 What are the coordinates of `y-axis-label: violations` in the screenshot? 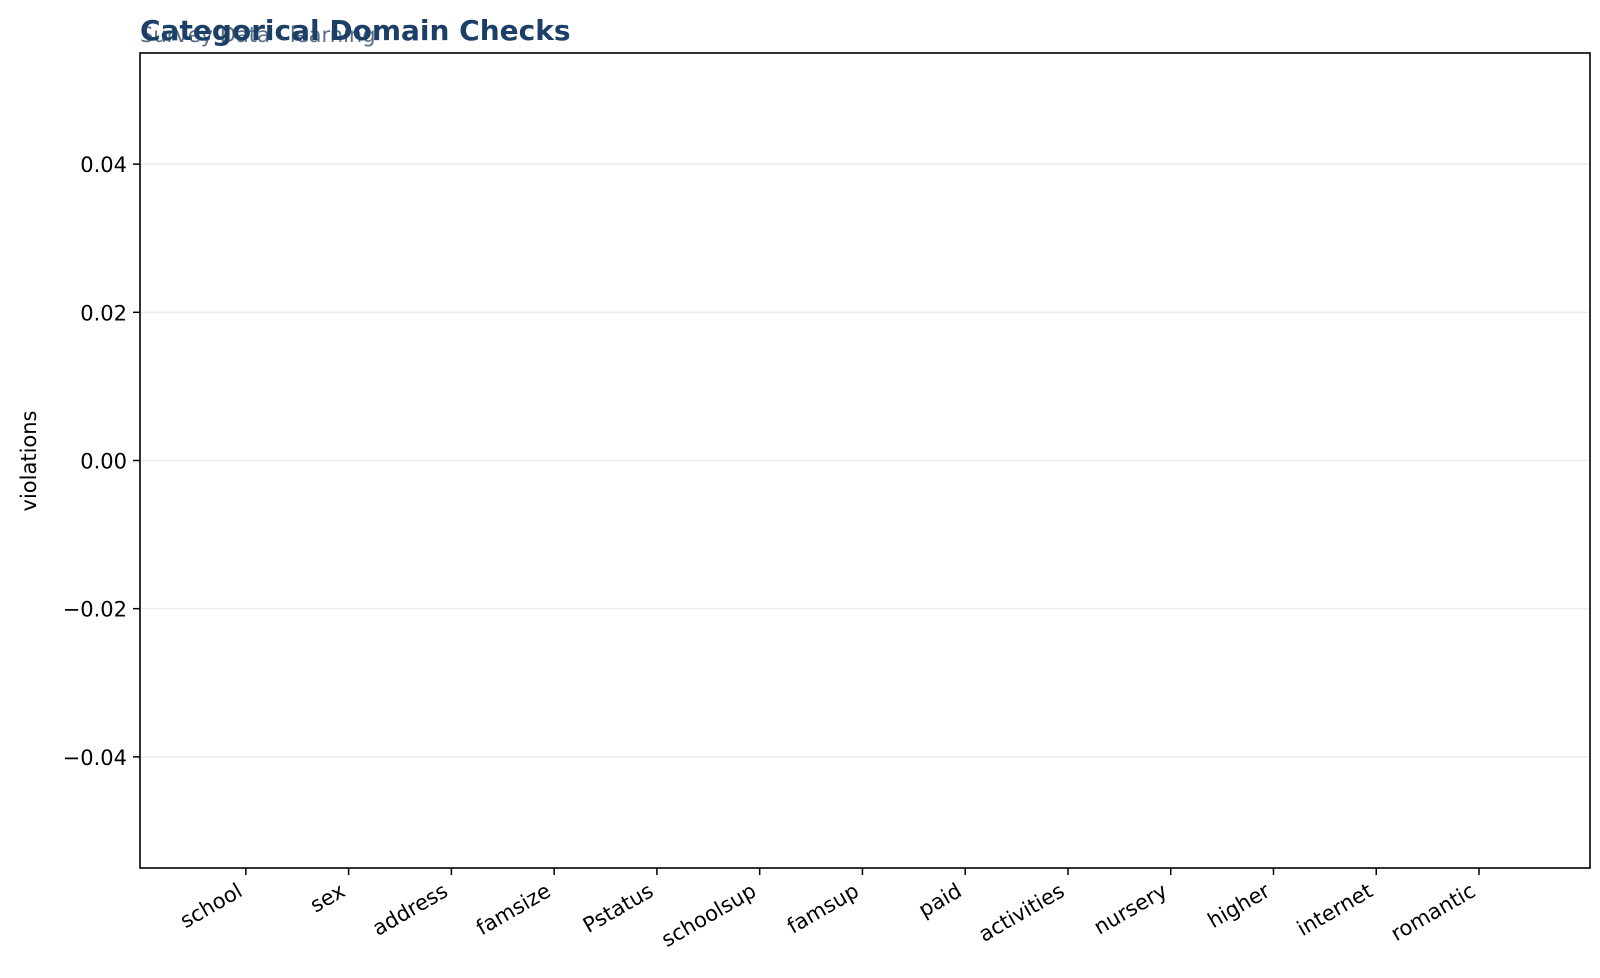 It's located at (29, 461).